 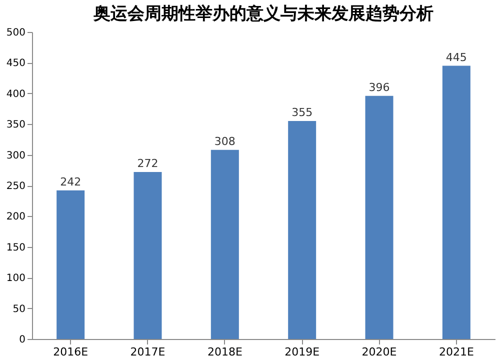 I want to click on y-tick-label: 500, so click(x=16, y=33).